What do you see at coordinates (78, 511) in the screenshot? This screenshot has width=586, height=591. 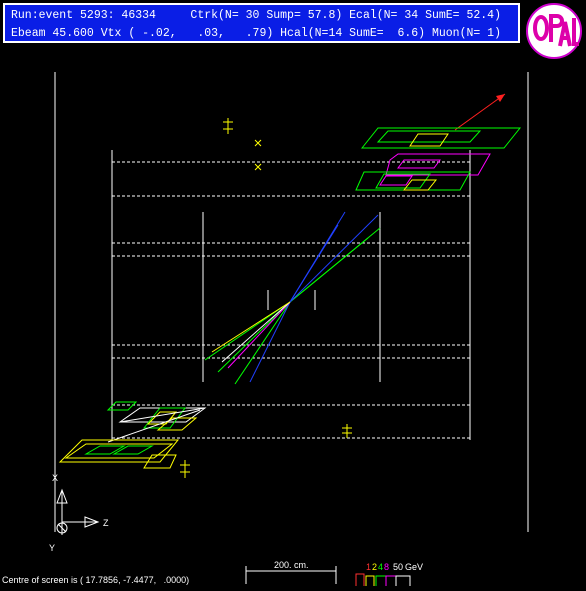 I see `axis-indicator` at bounding box center [78, 511].